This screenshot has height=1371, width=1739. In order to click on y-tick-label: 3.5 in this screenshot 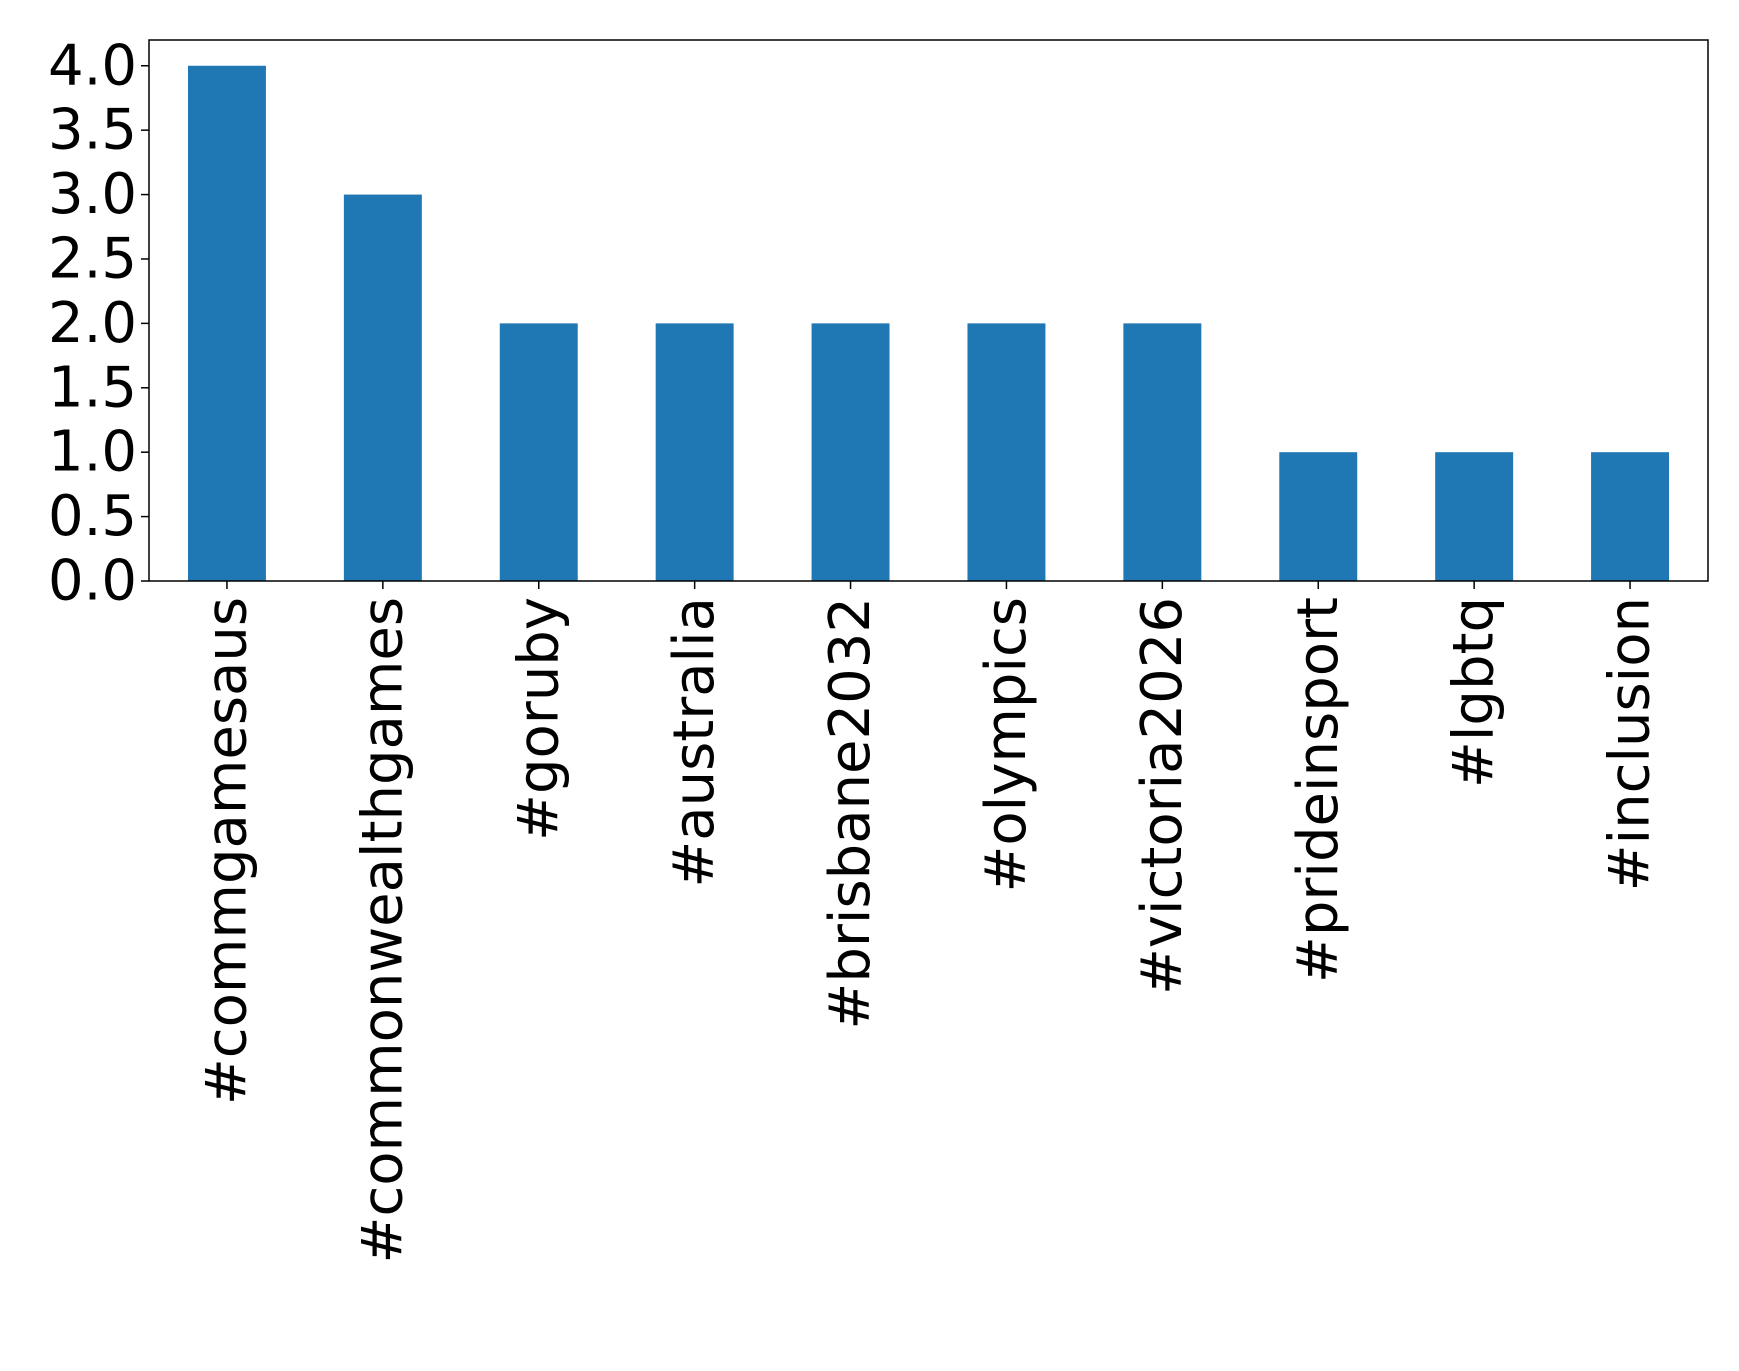, I will do `click(92, 130)`.